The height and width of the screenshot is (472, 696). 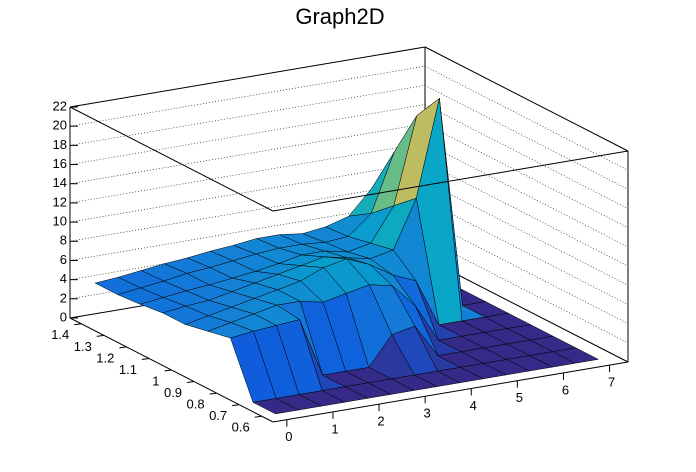 What do you see at coordinates (60, 334) in the screenshot?
I see `y-tick-label: 1.4` at bounding box center [60, 334].